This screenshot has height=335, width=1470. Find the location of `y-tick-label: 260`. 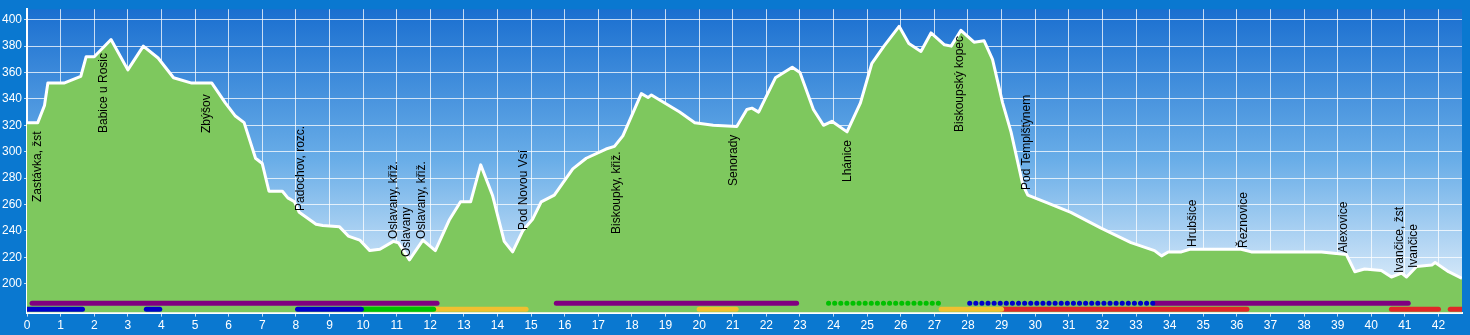

y-tick-label: 260 is located at coordinates (12, 203).